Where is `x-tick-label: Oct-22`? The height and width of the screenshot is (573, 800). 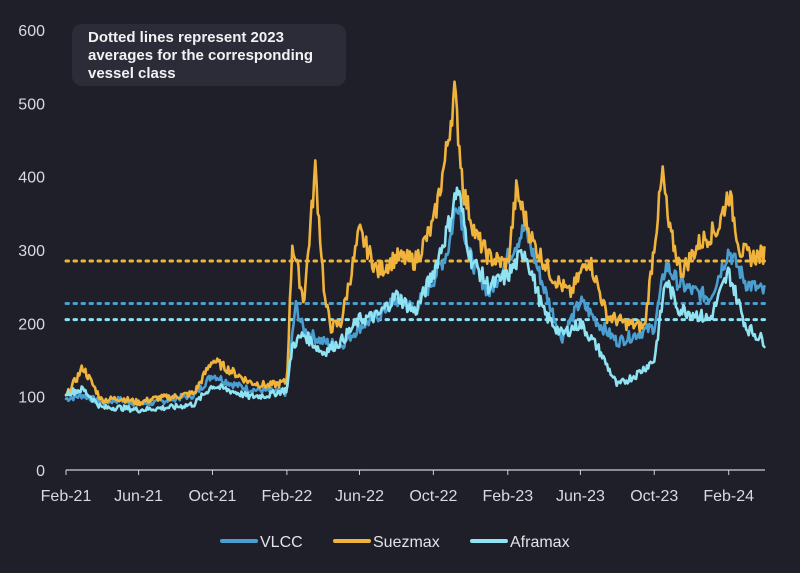
x-tick-label: Oct-22 is located at coordinates (433, 496).